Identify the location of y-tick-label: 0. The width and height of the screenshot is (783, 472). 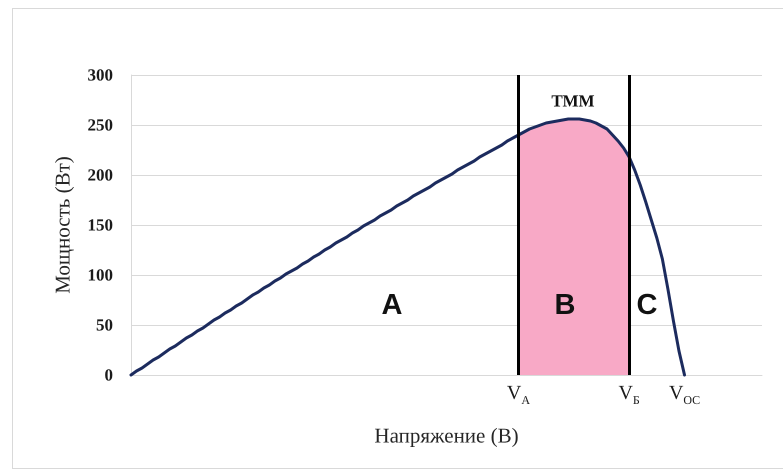
(108, 375).